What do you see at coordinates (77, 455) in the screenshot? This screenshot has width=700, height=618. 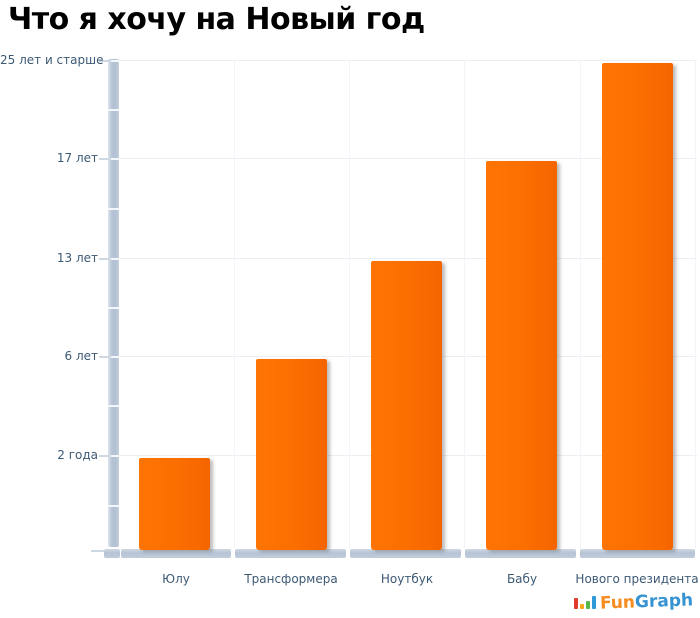 I see `y-axis-label: 2 года` at bounding box center [77, 455].